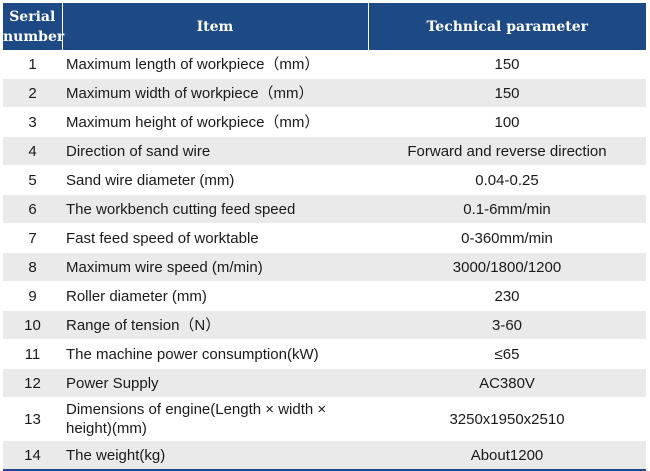  I want to click on parameter-cell: 0-360mm/min, so click(507, 238).